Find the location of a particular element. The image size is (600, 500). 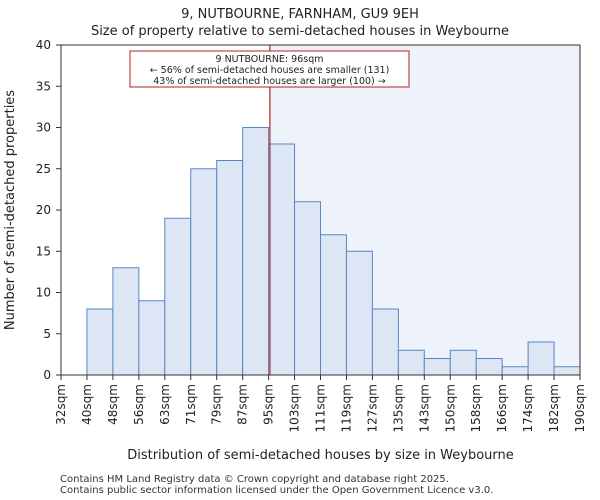

x-tick-label: 143sqm is located at coordinates (424, 408).